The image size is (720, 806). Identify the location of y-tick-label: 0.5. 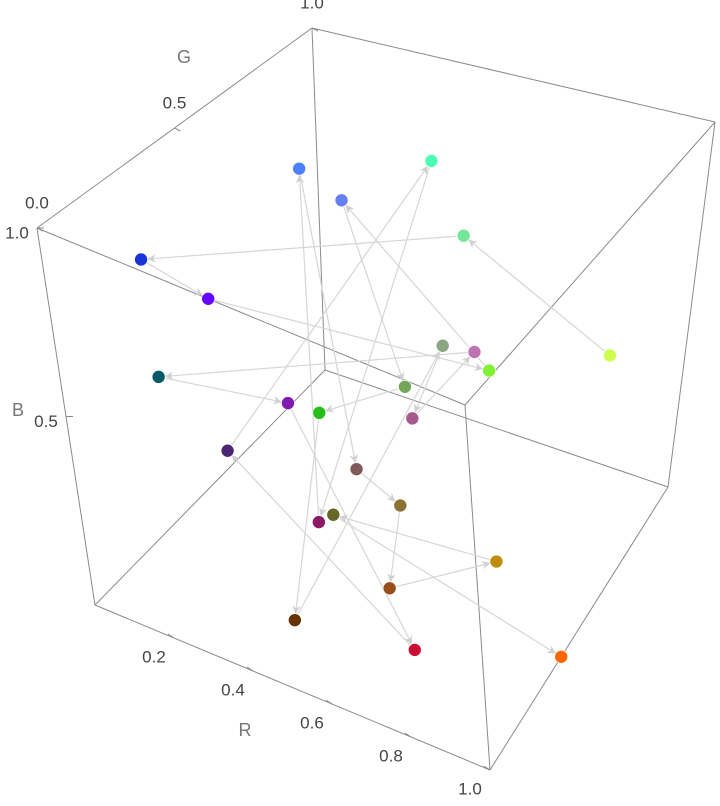
(175, 102).